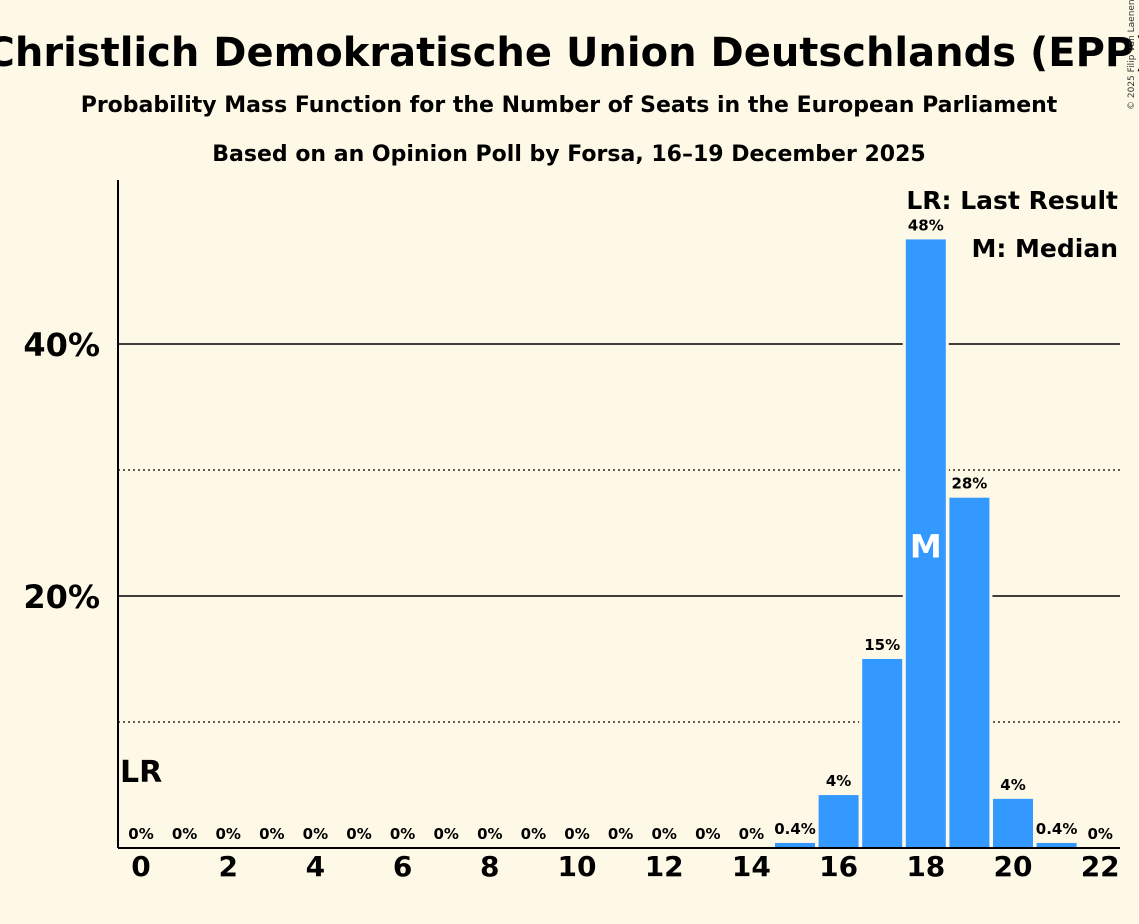 The height and width of the screenshot is (924, 1139). I want to click on x-tick-label: 12, so click(664, 866).